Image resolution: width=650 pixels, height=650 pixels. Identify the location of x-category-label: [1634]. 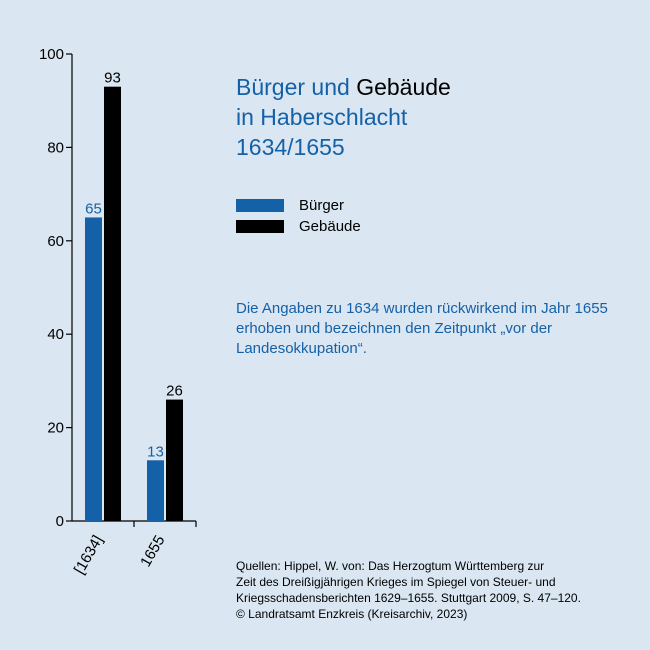
(89, 555).